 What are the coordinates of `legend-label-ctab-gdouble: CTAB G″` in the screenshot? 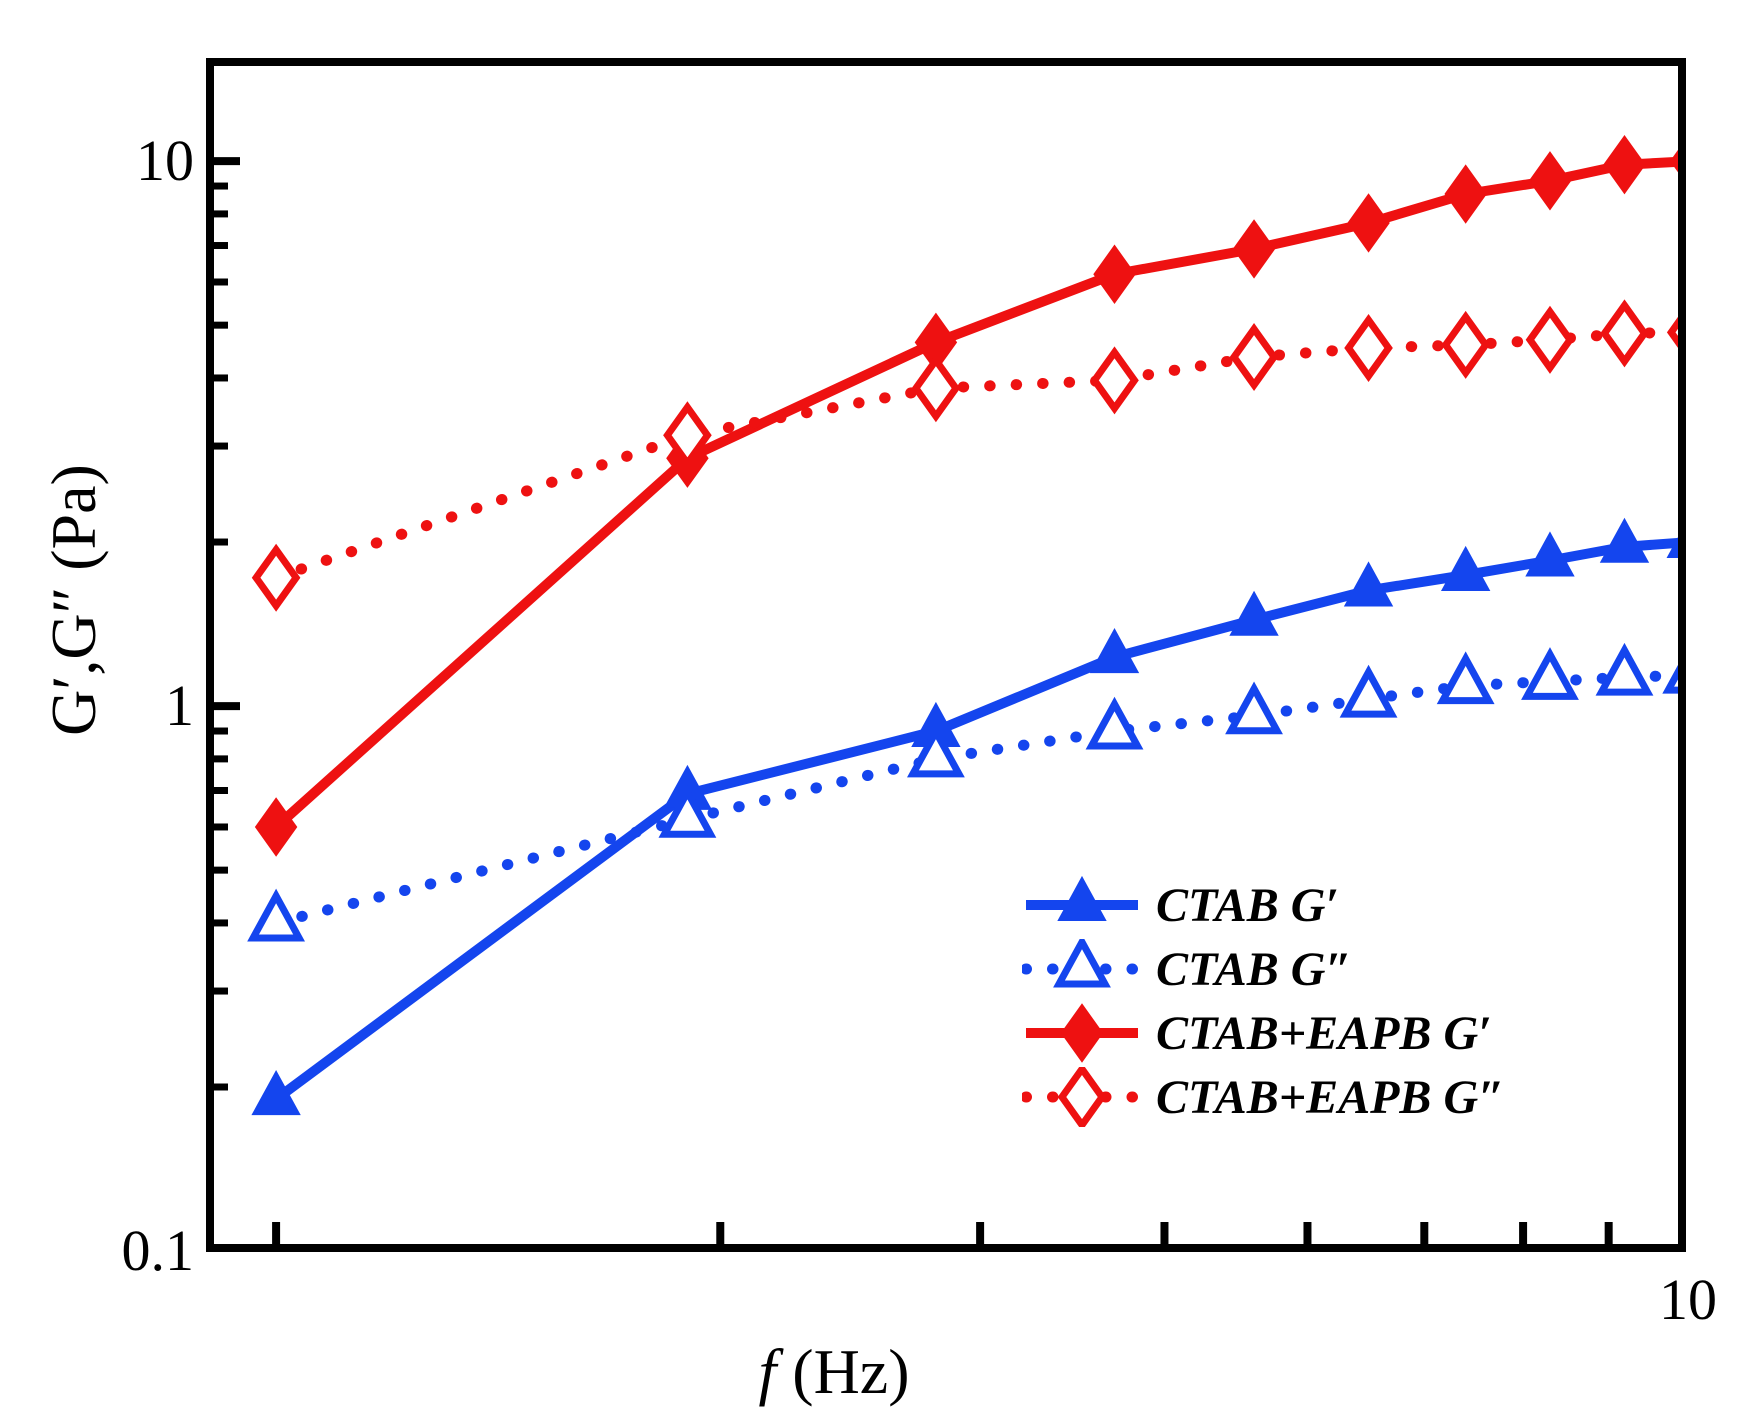 It's located at (1254, 969).